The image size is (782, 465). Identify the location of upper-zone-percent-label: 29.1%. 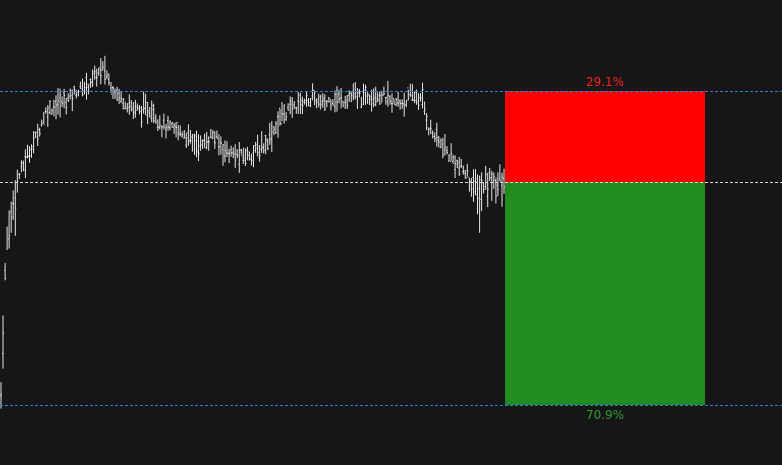
(605, 82).